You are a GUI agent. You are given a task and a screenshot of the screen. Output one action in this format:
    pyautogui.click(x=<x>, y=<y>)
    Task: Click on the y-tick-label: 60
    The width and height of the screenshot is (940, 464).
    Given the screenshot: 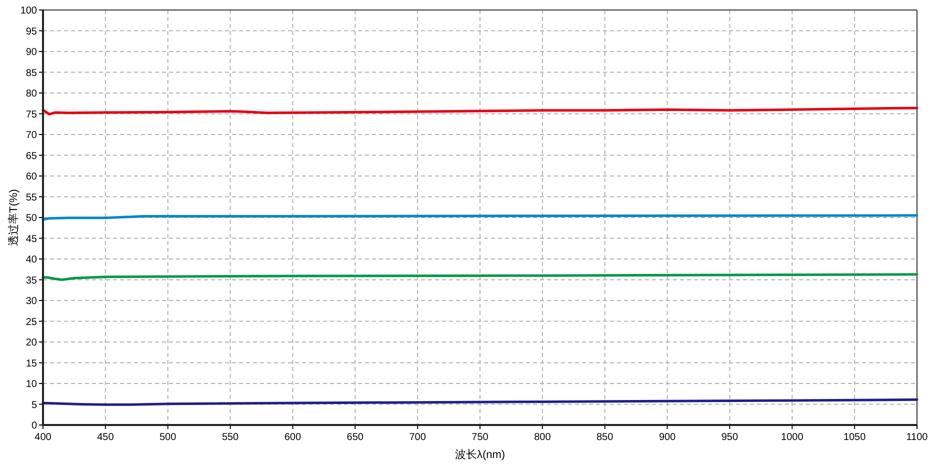 What is the action you would take?
    pyautogui.click(x=32, y=177)
    